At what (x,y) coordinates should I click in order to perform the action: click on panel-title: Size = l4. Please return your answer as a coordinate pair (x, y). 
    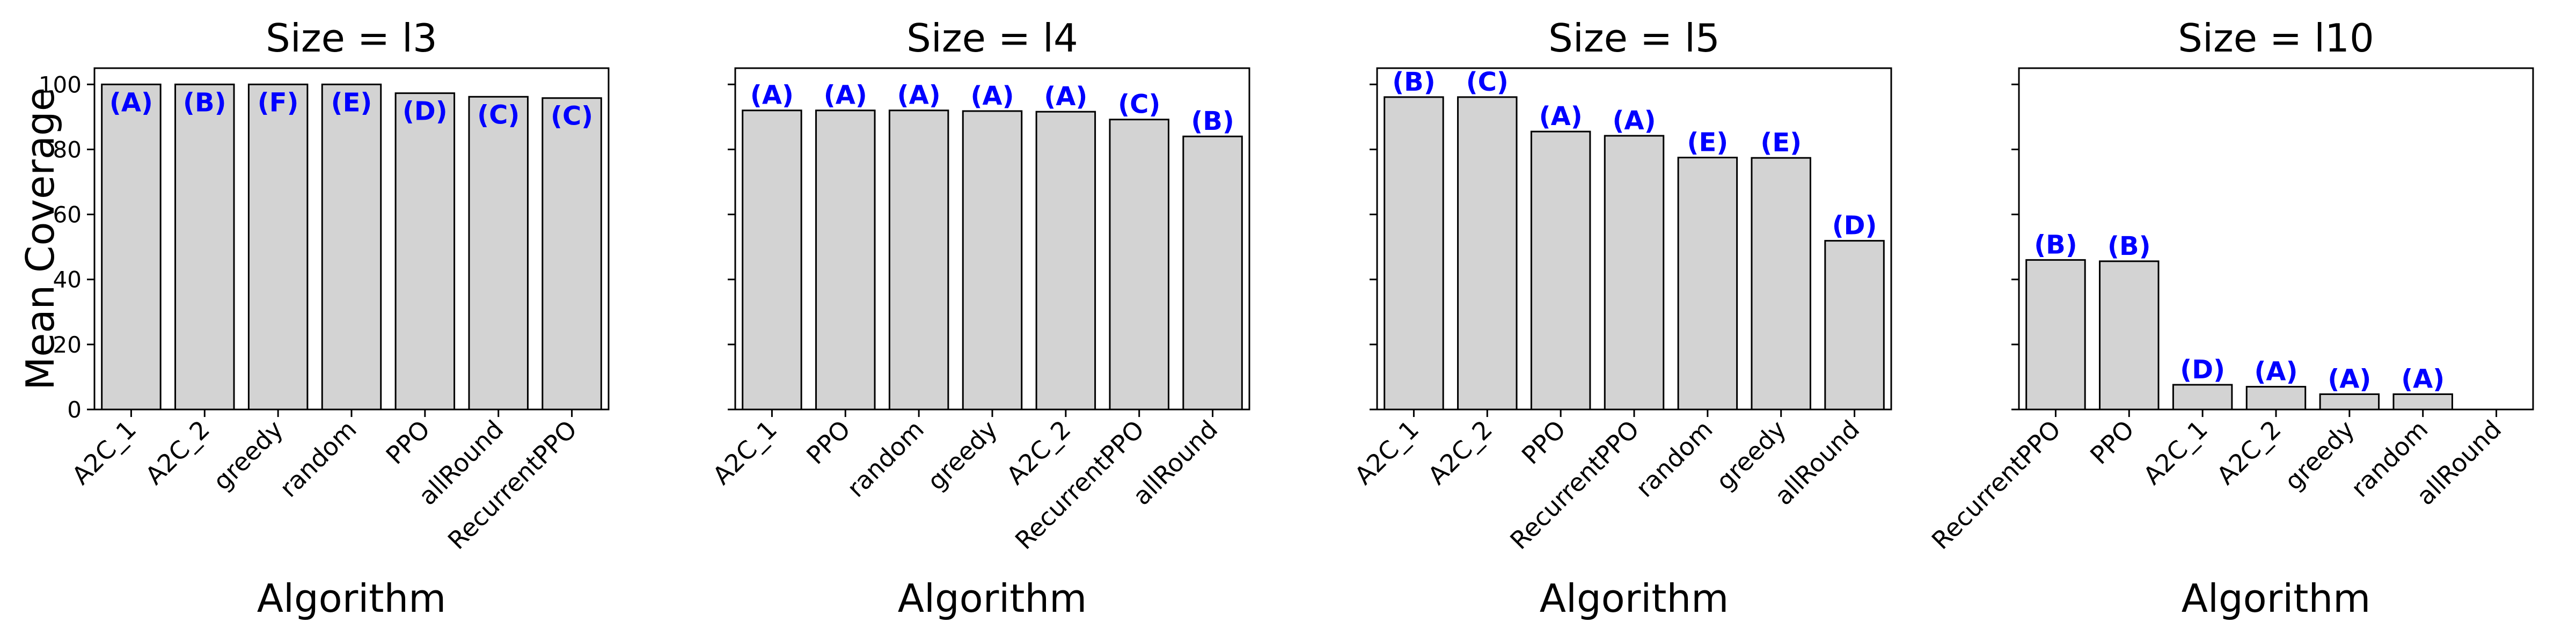
    Looking at the image, I should click on (992, 38).